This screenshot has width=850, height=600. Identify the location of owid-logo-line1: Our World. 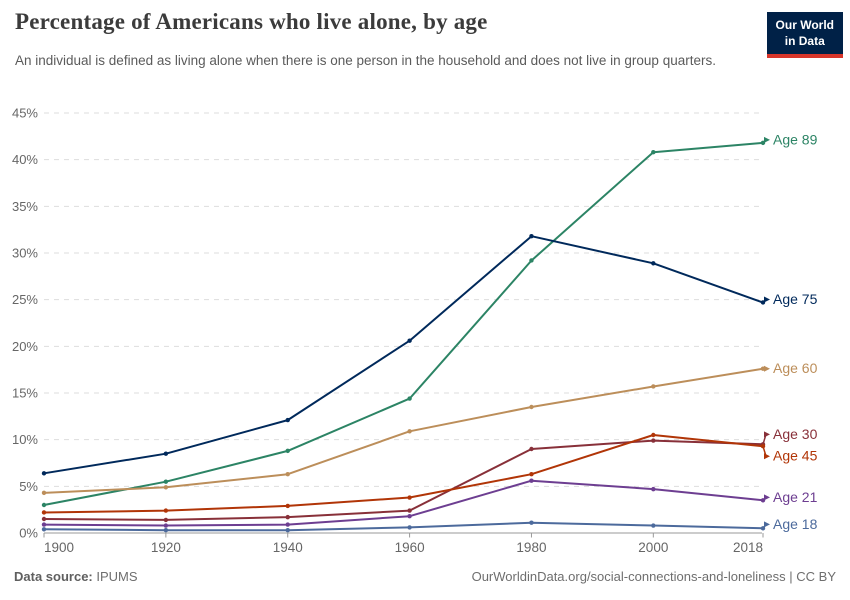
(804, 25).